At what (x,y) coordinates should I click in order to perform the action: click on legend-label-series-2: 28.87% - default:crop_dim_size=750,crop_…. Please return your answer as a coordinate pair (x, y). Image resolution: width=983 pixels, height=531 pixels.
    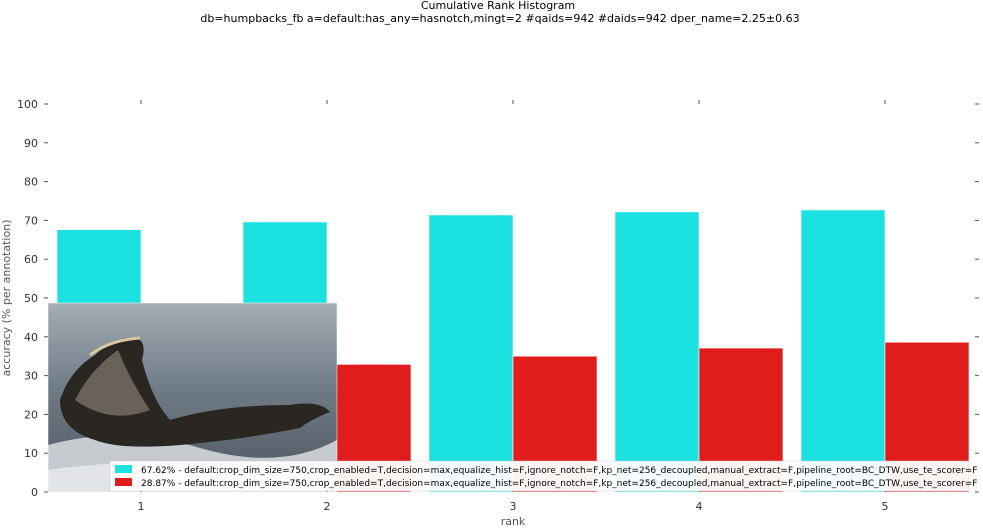
    Looking at the image, I should click on (559, 484).